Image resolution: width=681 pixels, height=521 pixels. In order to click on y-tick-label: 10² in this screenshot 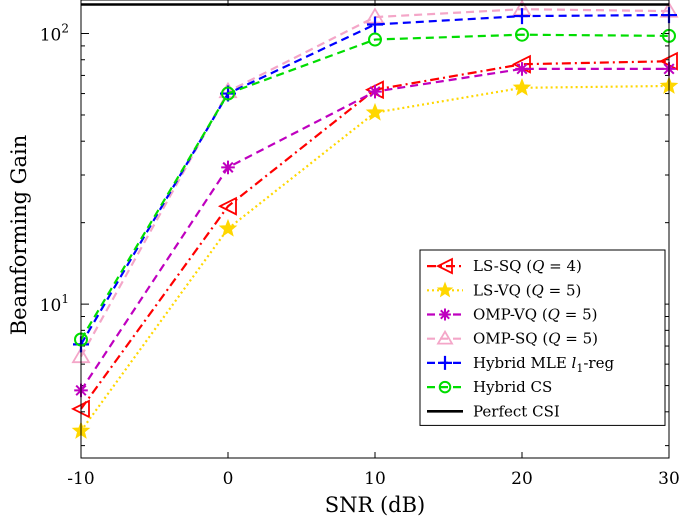, I will do `click(54, 34)`.